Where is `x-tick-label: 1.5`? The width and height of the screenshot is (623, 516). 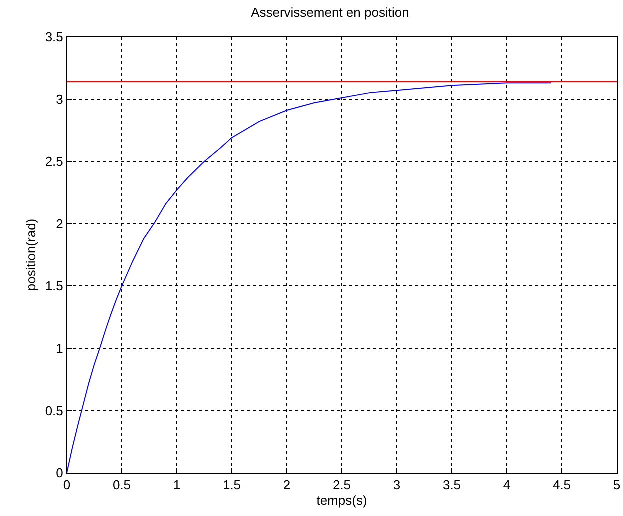
x-tick-label: 1.5 is located at coordinates (232, 485).